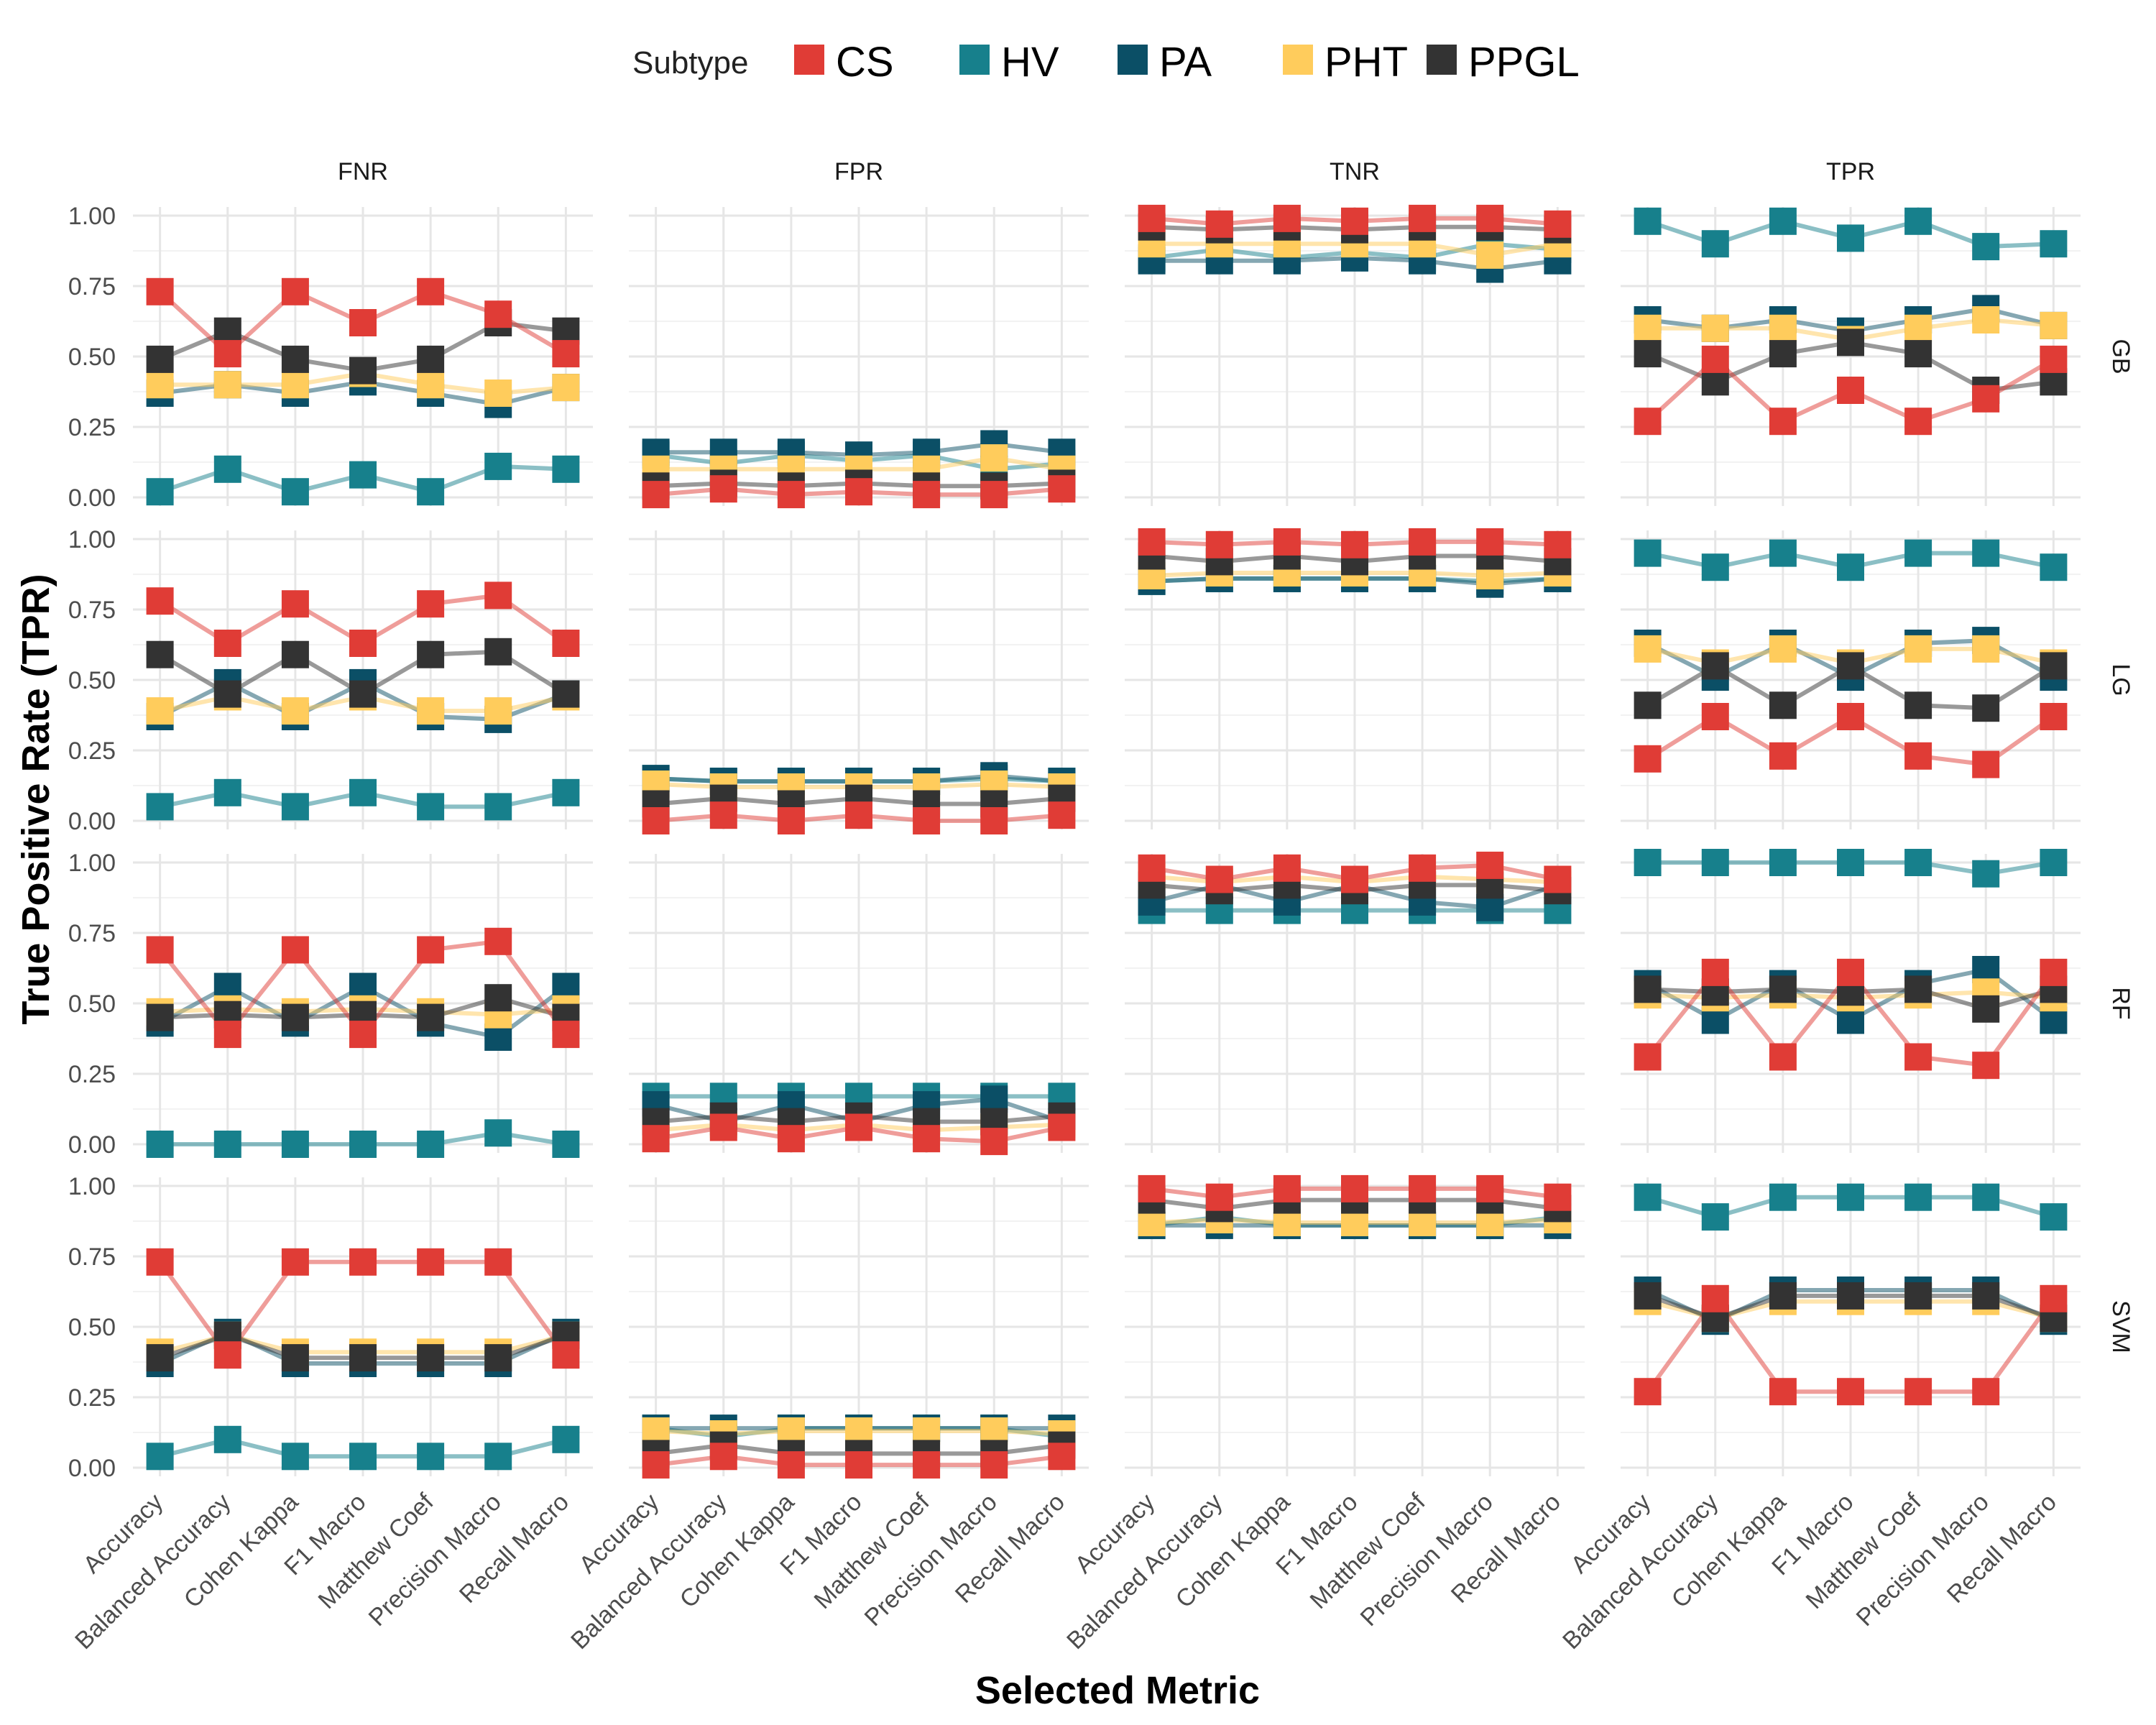 The height and width of the screenshot is (1725, 2156). Describe the element at coordinates (1524, 62) in the screenshot. I see `legend-label-ppgl: PPGL` at that location.